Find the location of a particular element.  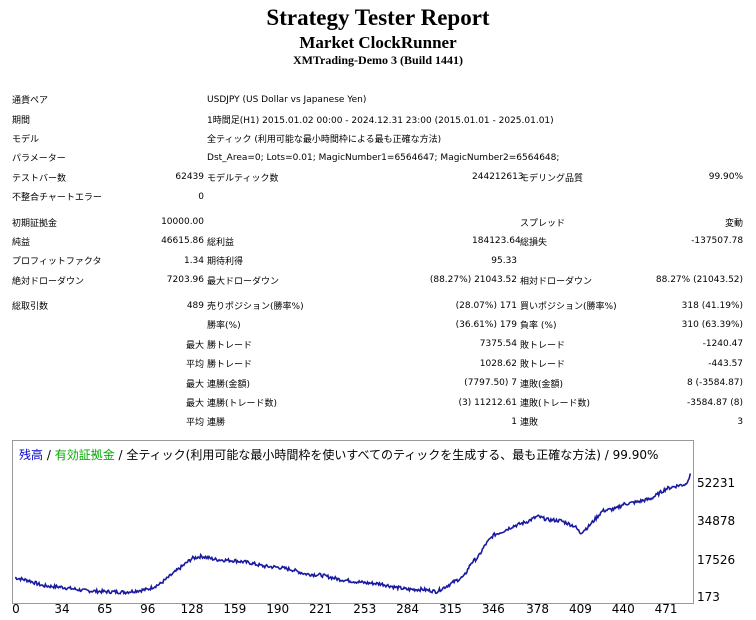

stats-row: 不整合チャートエラー 0 is located at coordinates (379, 196).